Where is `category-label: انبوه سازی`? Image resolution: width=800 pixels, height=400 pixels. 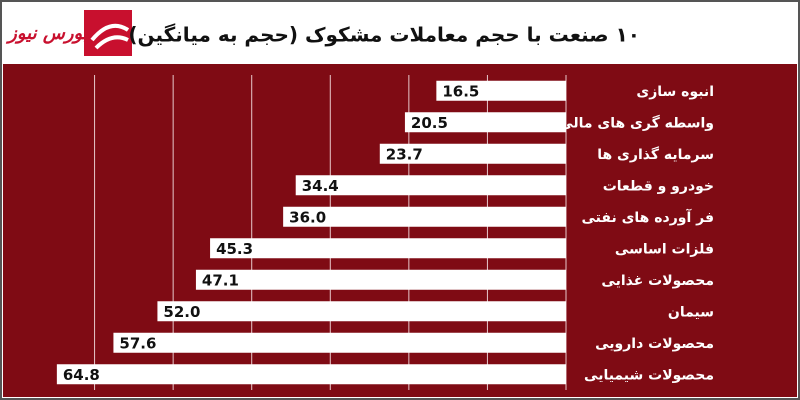 category-label: انبوه سازی is located at coordinates (675, 92).